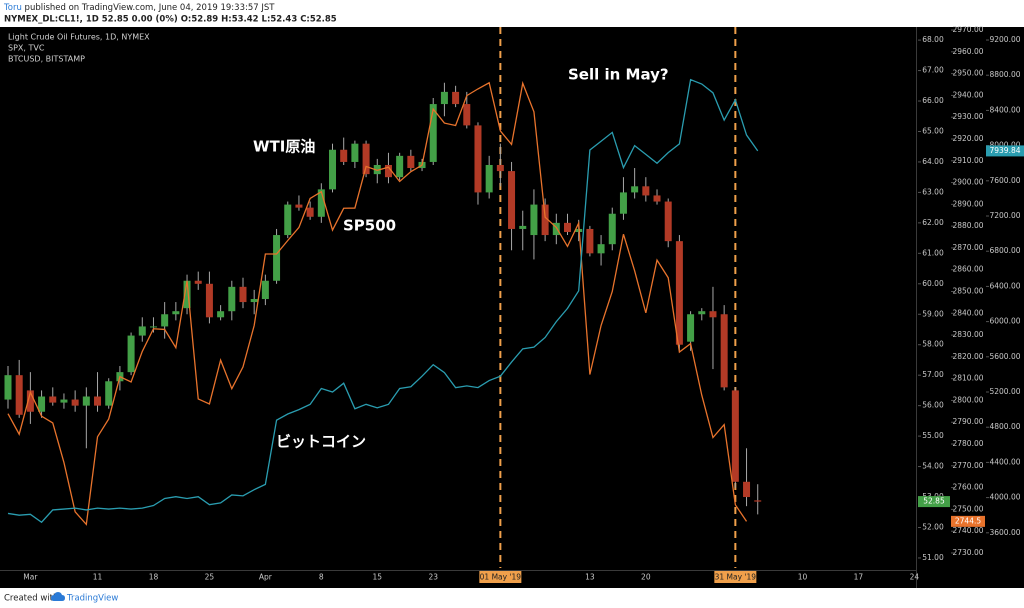 This screenshot has height=608, width=1024. Describe the element at coordinates (967, 291) in the screenshot. I see `y-tick-label: 2850.00` at that location.